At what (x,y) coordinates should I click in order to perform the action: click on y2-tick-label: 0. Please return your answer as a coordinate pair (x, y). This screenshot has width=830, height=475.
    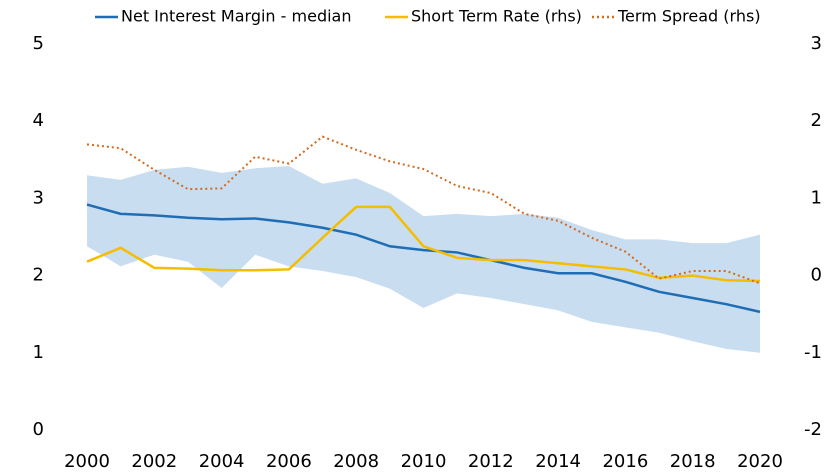
    Looking at the image, I should click on (816, 275).